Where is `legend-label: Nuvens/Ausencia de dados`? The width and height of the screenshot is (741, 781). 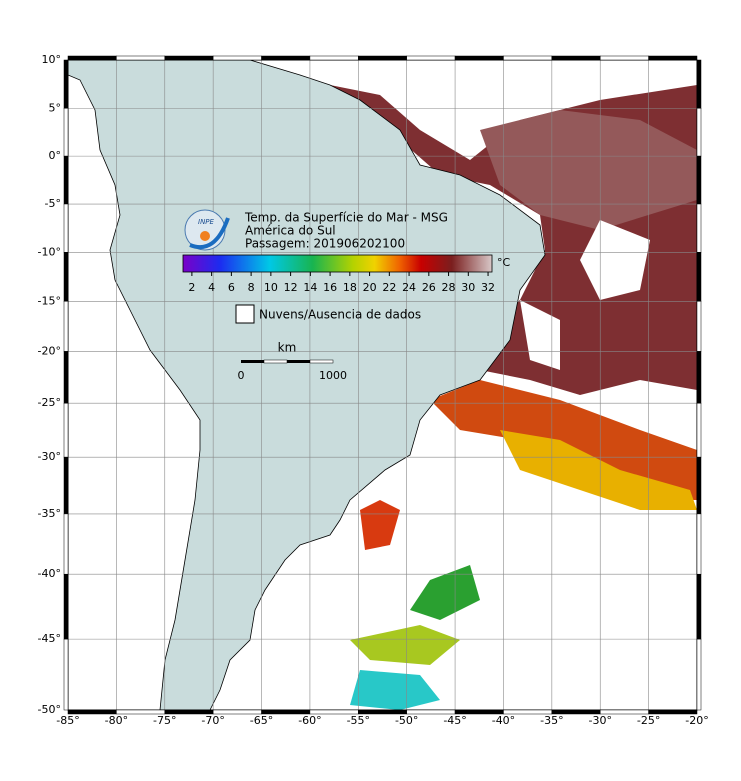
legend-label: Nuvens/Ausencia de dados is located at coordinates (340, 315).